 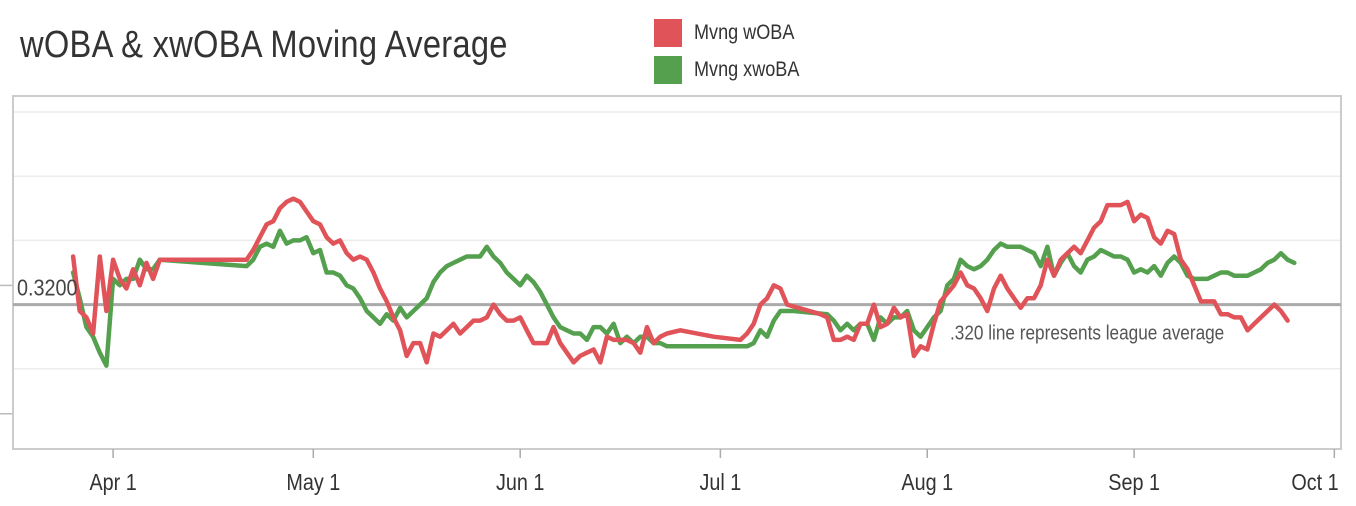 What do you see at coordinates (720, 483) in the screenshot?
I see `x-tick-label-3: Jul 1` at bounding box center [720, 483].